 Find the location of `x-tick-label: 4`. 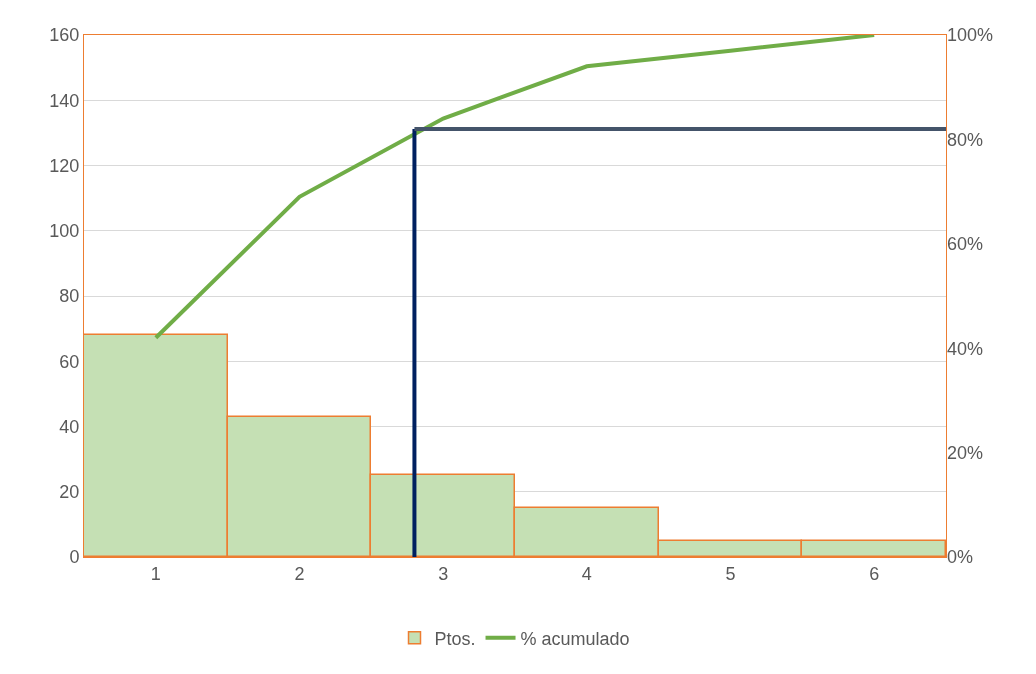

x-tick-label: 4 is located at coordinates (586, 573).